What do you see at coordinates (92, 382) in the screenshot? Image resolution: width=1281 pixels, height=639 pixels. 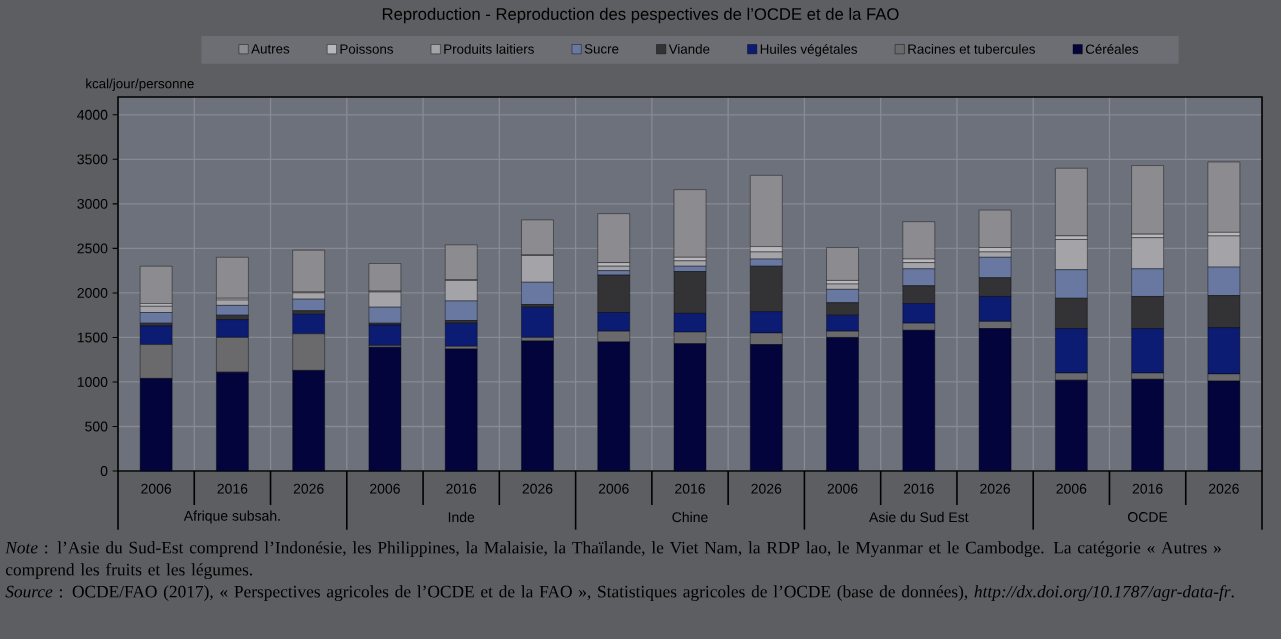 I see `y-tick-label: 1000` at bounding box center [92, 382].